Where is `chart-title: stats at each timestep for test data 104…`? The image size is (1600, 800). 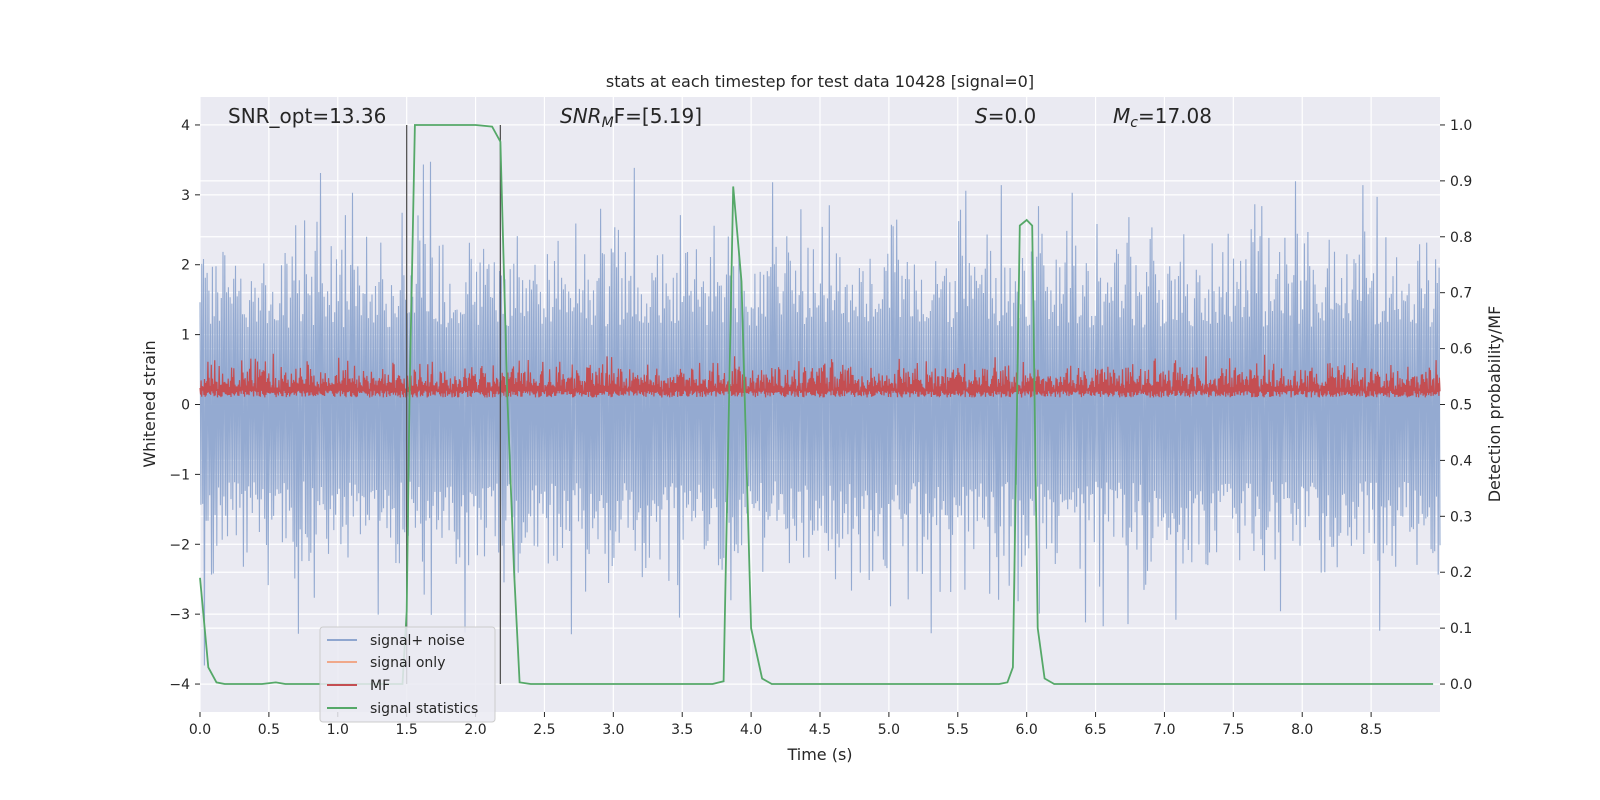 chart-title: stats at each timestep for test data 104… is located at coordinates (820, 81).